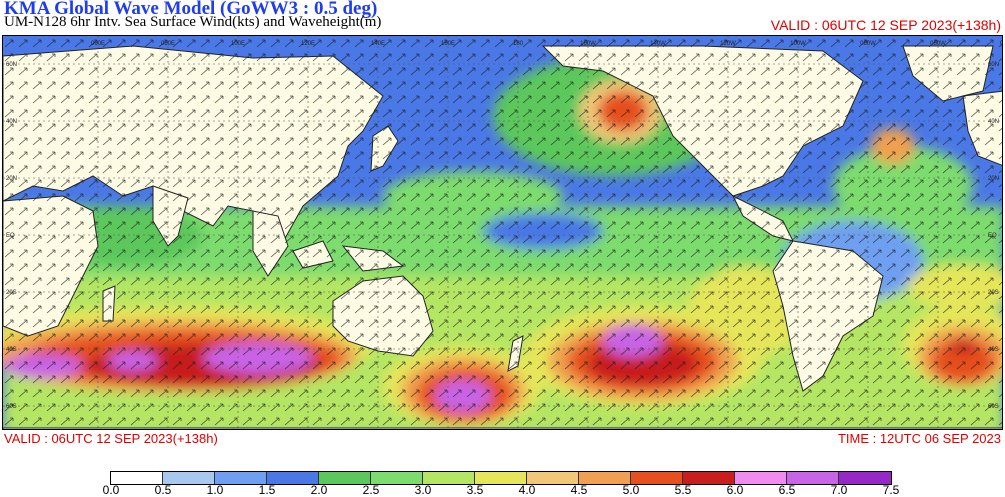  What do you see at coordinates (658, 44) in the screenshot?
I see `lon-tick-label: 140W` at bounding box center [658, 44].